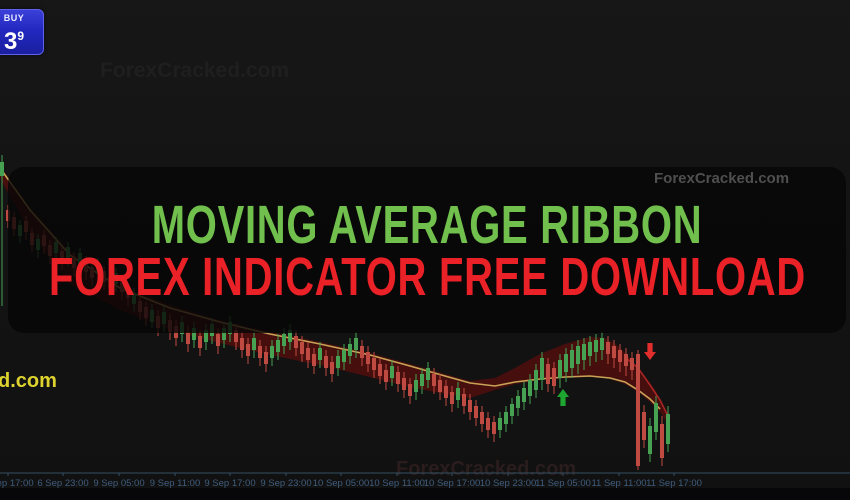 This screenshot has height=500, width=850. What do you see at coordinates (425, 494) in the screenshot?
I see `window-bottom-edge` at bounding box center [425, 494].